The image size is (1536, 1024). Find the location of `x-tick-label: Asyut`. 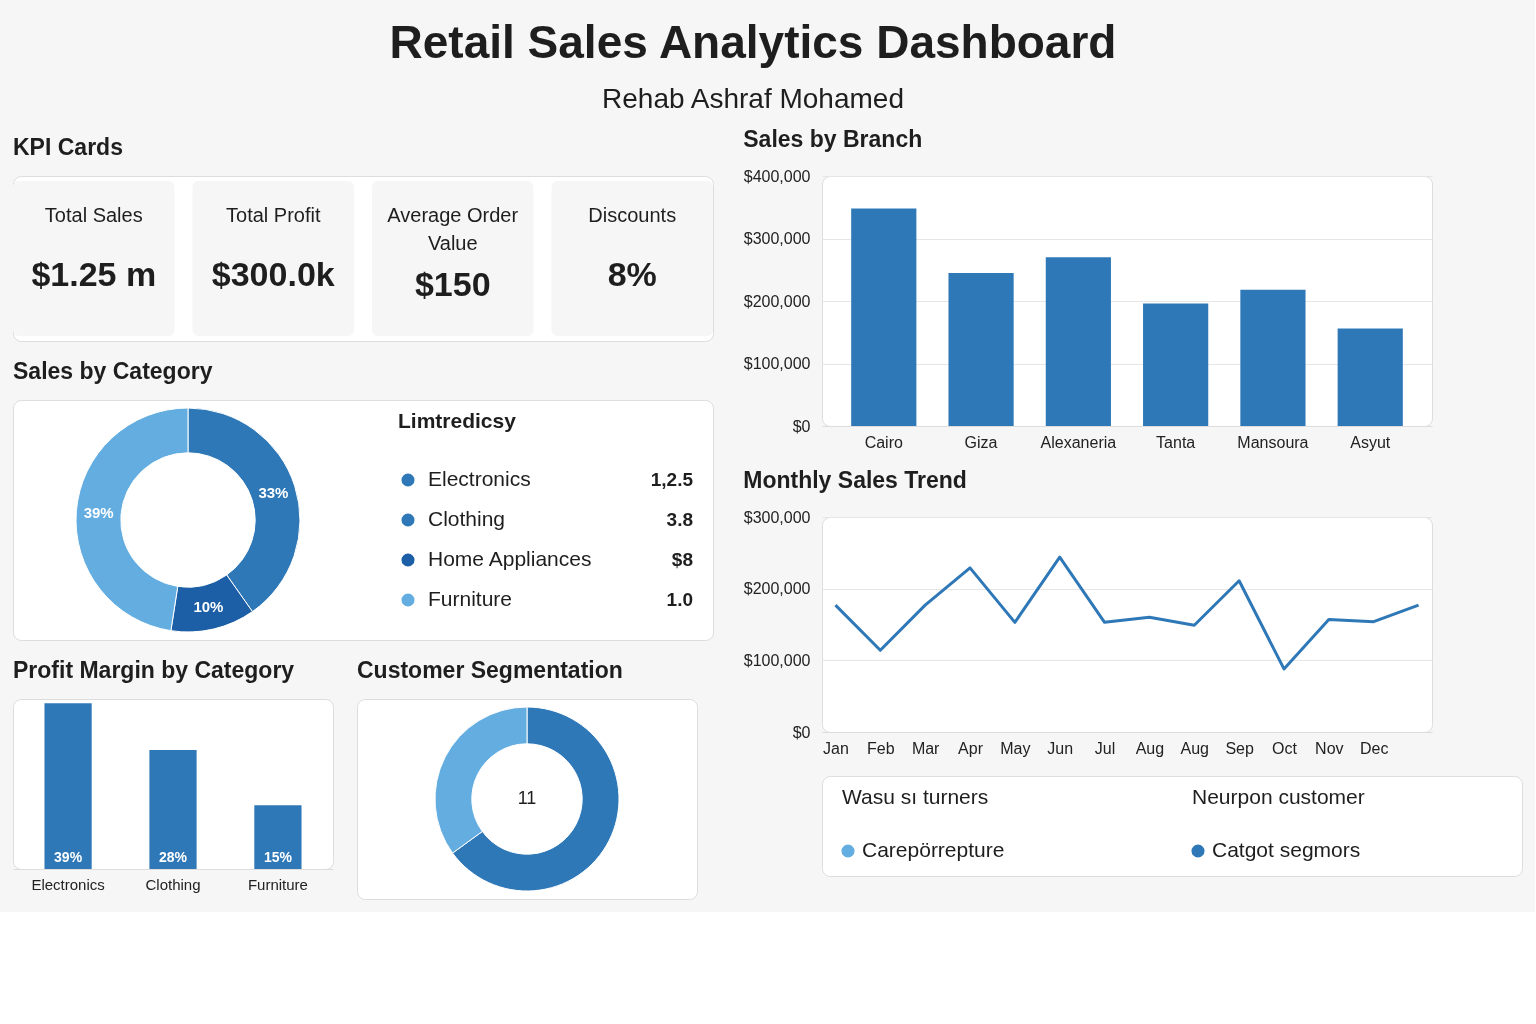

x-tick-label: Asyut is located at coordinates (1370, 442).